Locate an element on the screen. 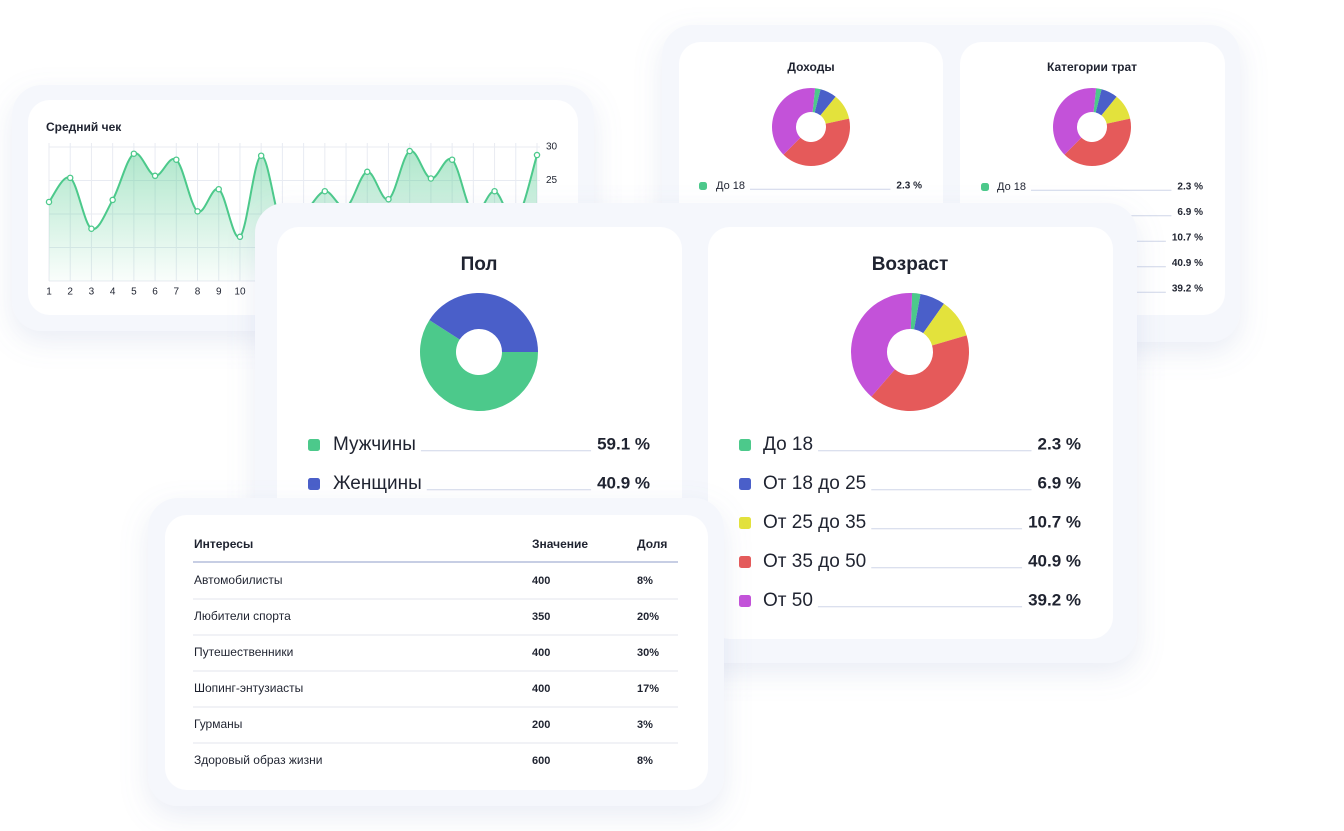 This screenshot has width=1344, height=831. table-value: 30% is located at coordinates (648, 653).